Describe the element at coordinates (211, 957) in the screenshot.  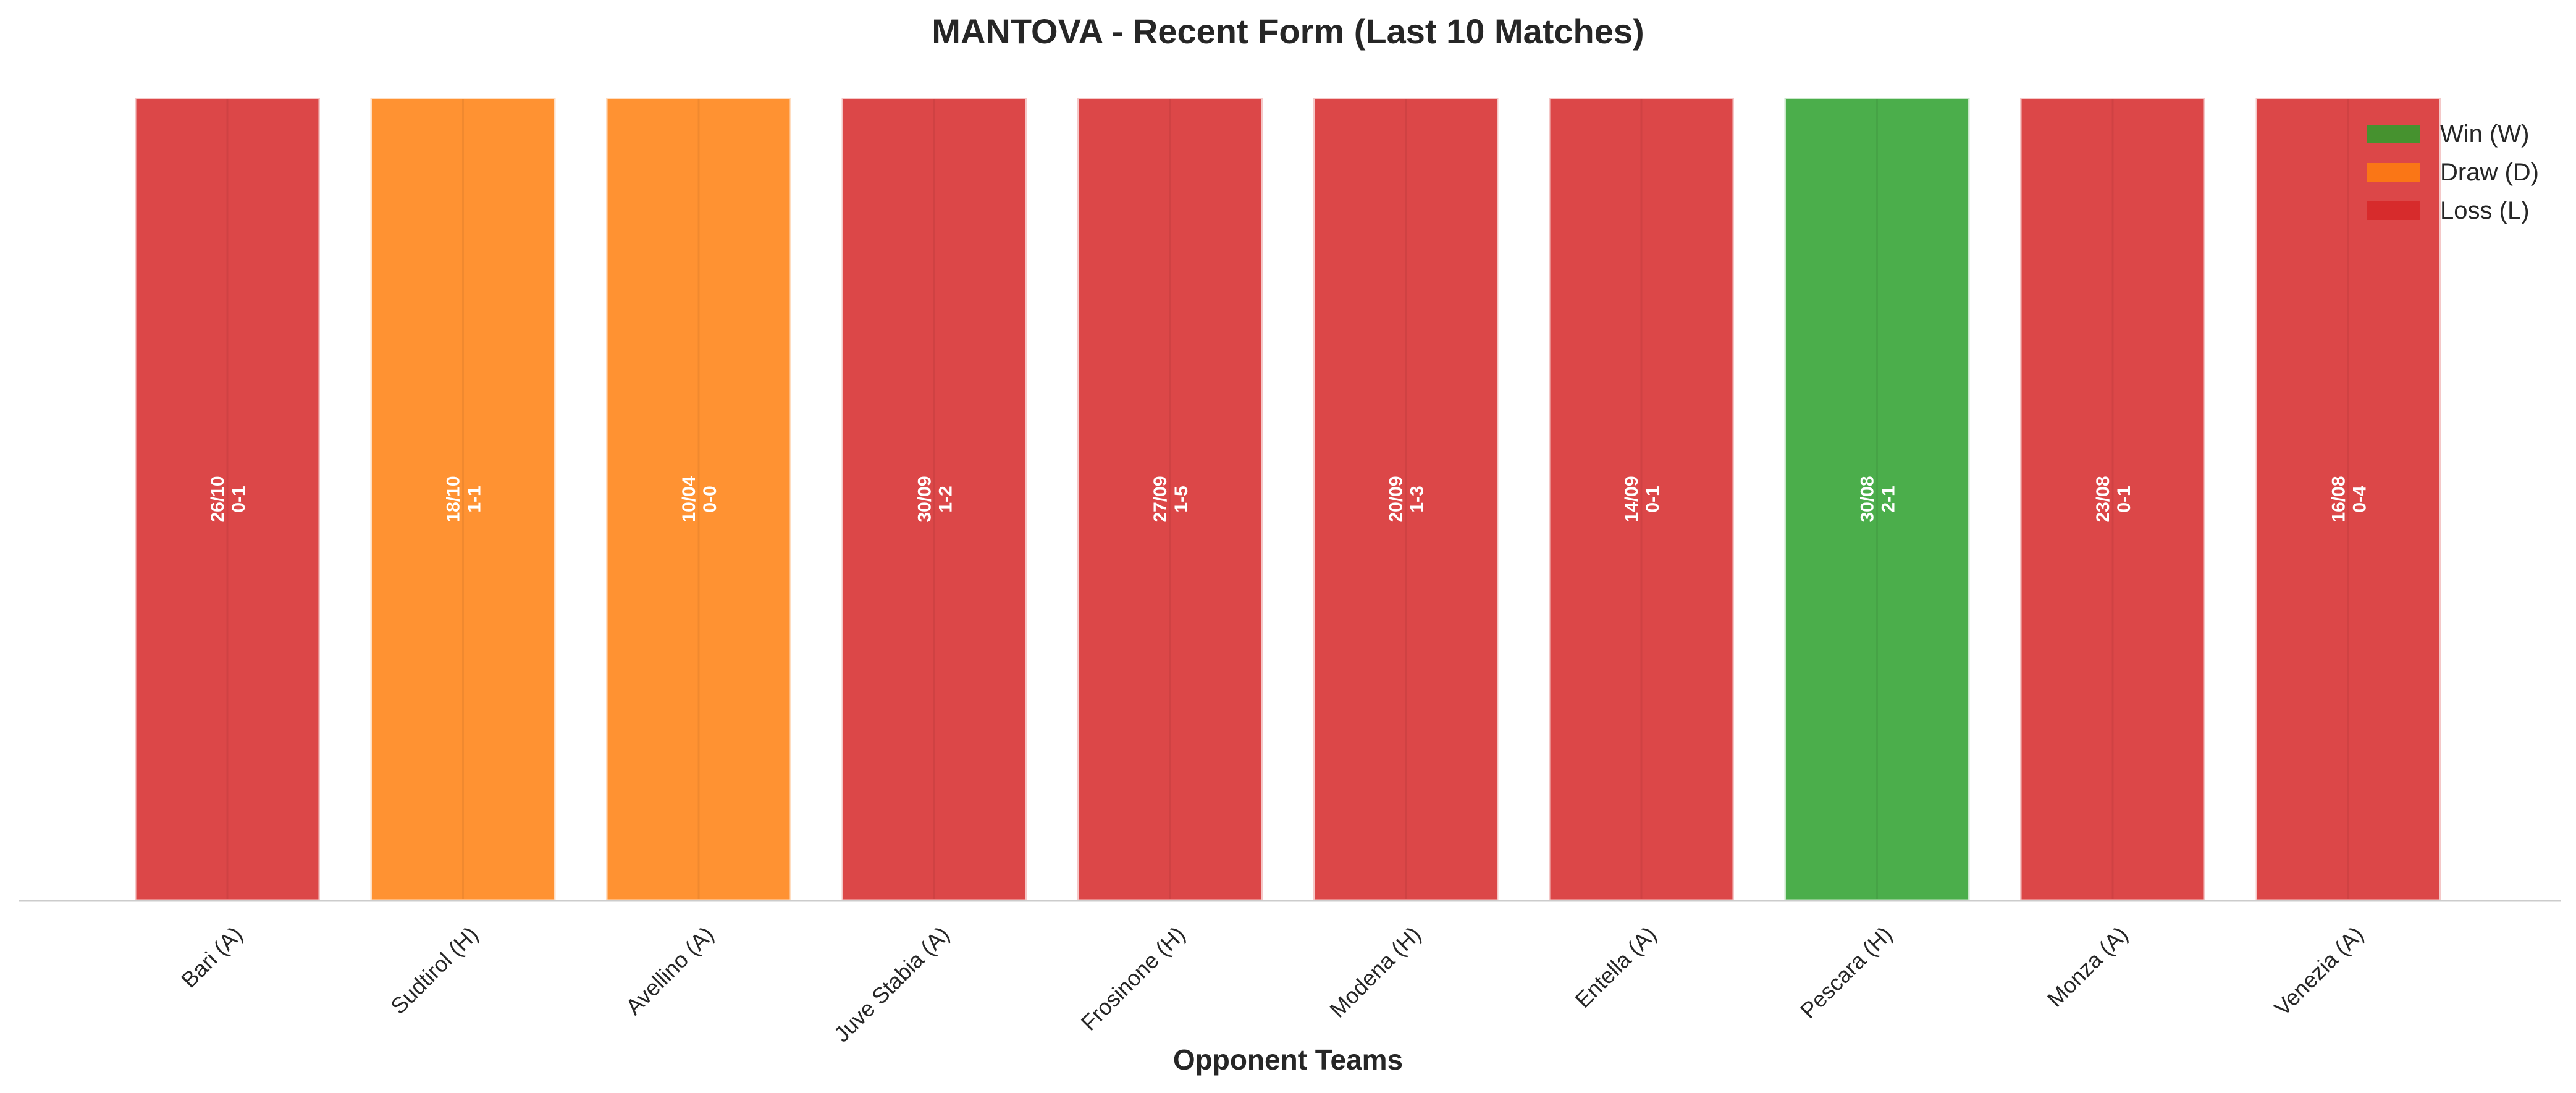
I see `x-tick-label-0: Bari (A)` at that location.